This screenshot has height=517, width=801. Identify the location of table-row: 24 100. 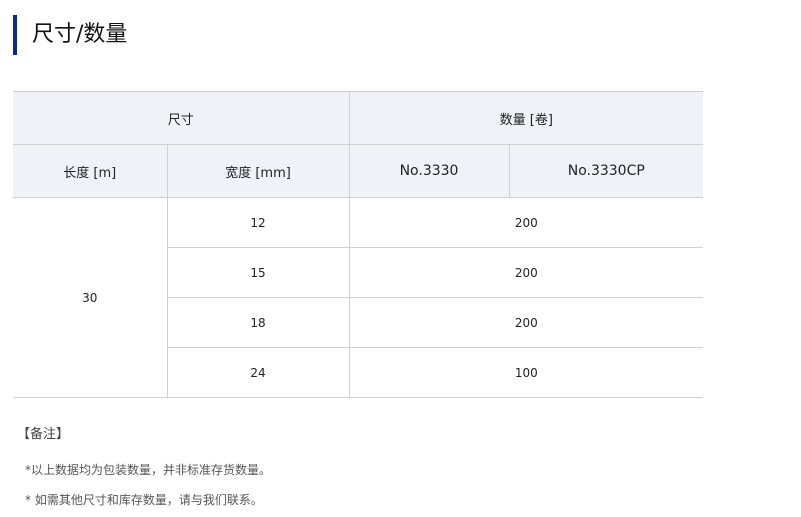
(358, 372).